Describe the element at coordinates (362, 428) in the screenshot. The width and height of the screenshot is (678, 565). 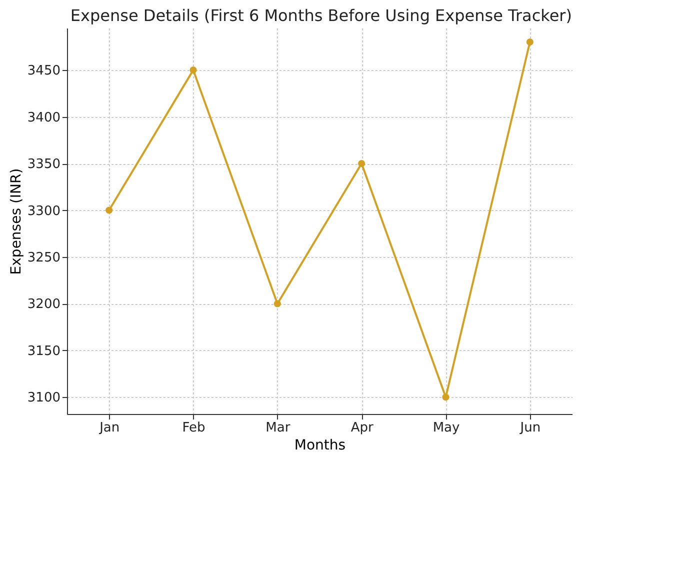
I see `x-tick-label: Apr` at that location.